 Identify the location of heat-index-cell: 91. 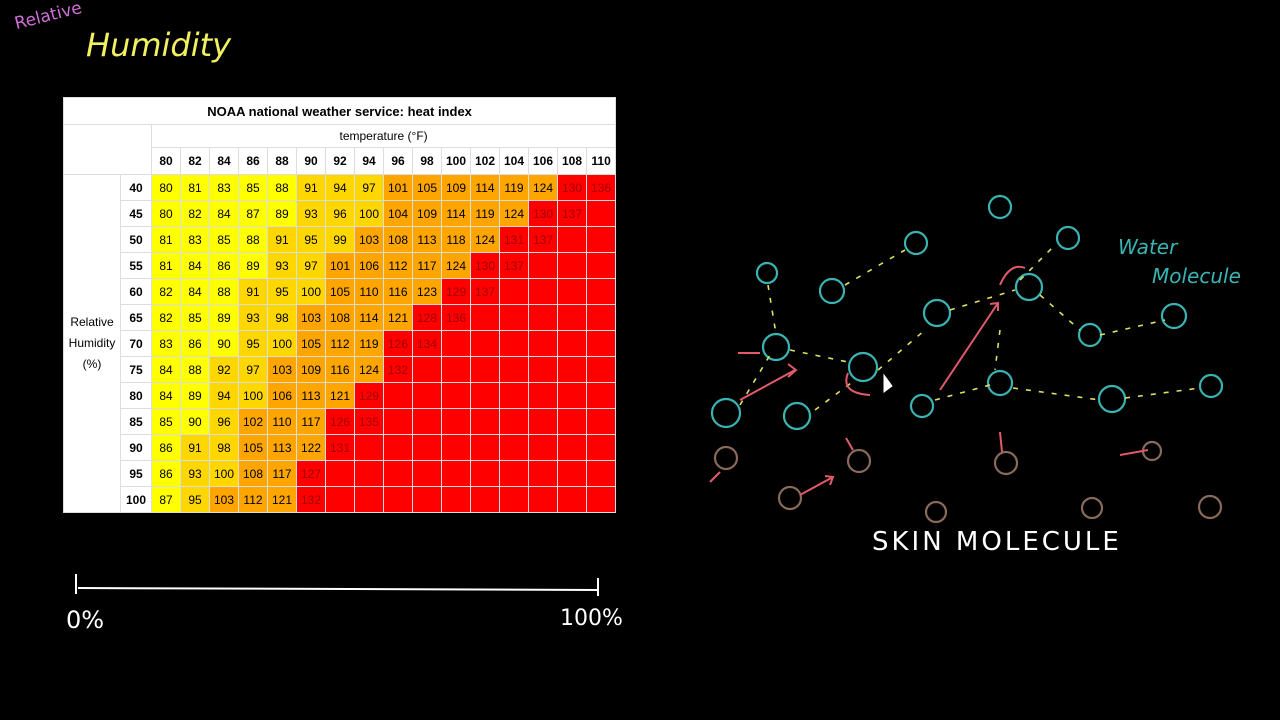
(282, 239).